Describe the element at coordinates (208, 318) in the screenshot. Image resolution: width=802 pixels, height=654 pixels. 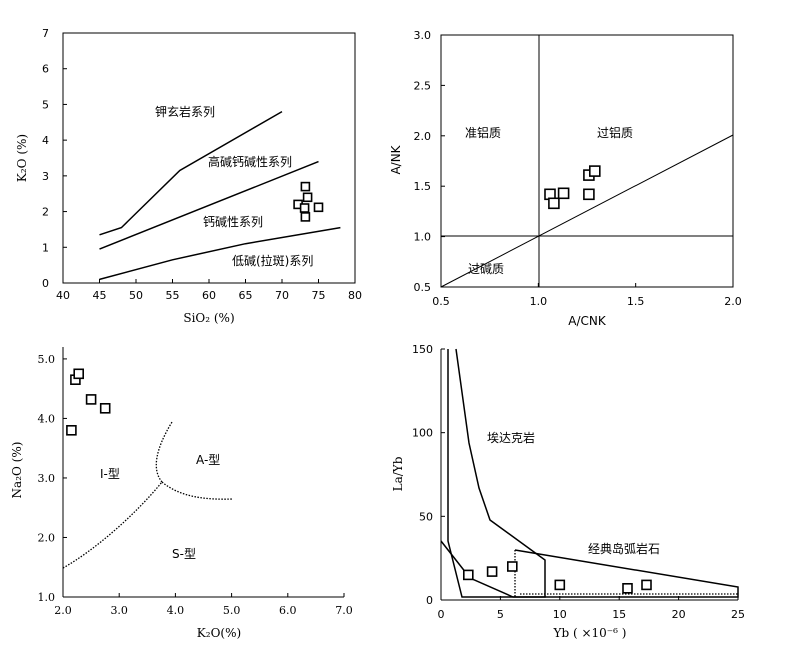
I see `panel-1-xlabel: SiO₂ (%)` at that location.